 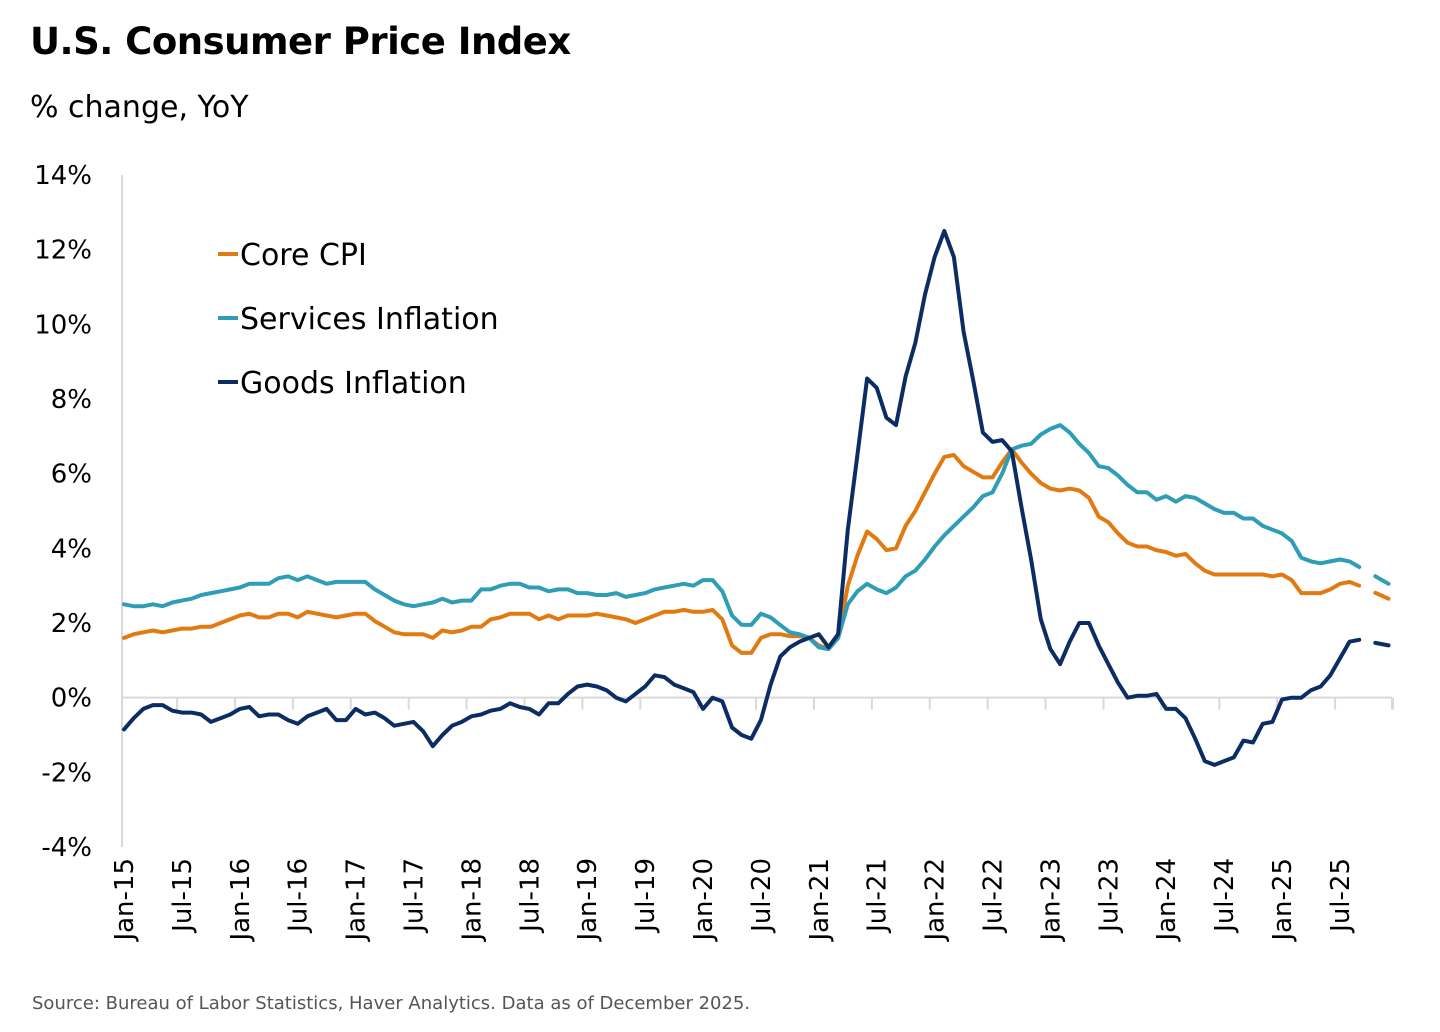 What do you see at coordinates (1109, 896) in the screenshot?
I see `x-tick-label: Jul-23` at bounding box center [1109, 896].